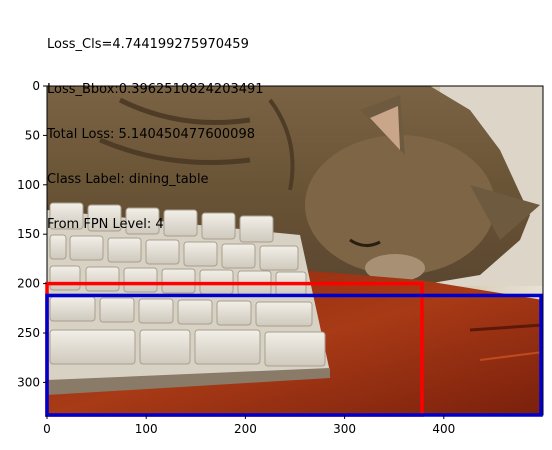 This screenshot has width=552, height=450. I want to click on title-class-label: Class Label: dining_table, so click(128, 179).